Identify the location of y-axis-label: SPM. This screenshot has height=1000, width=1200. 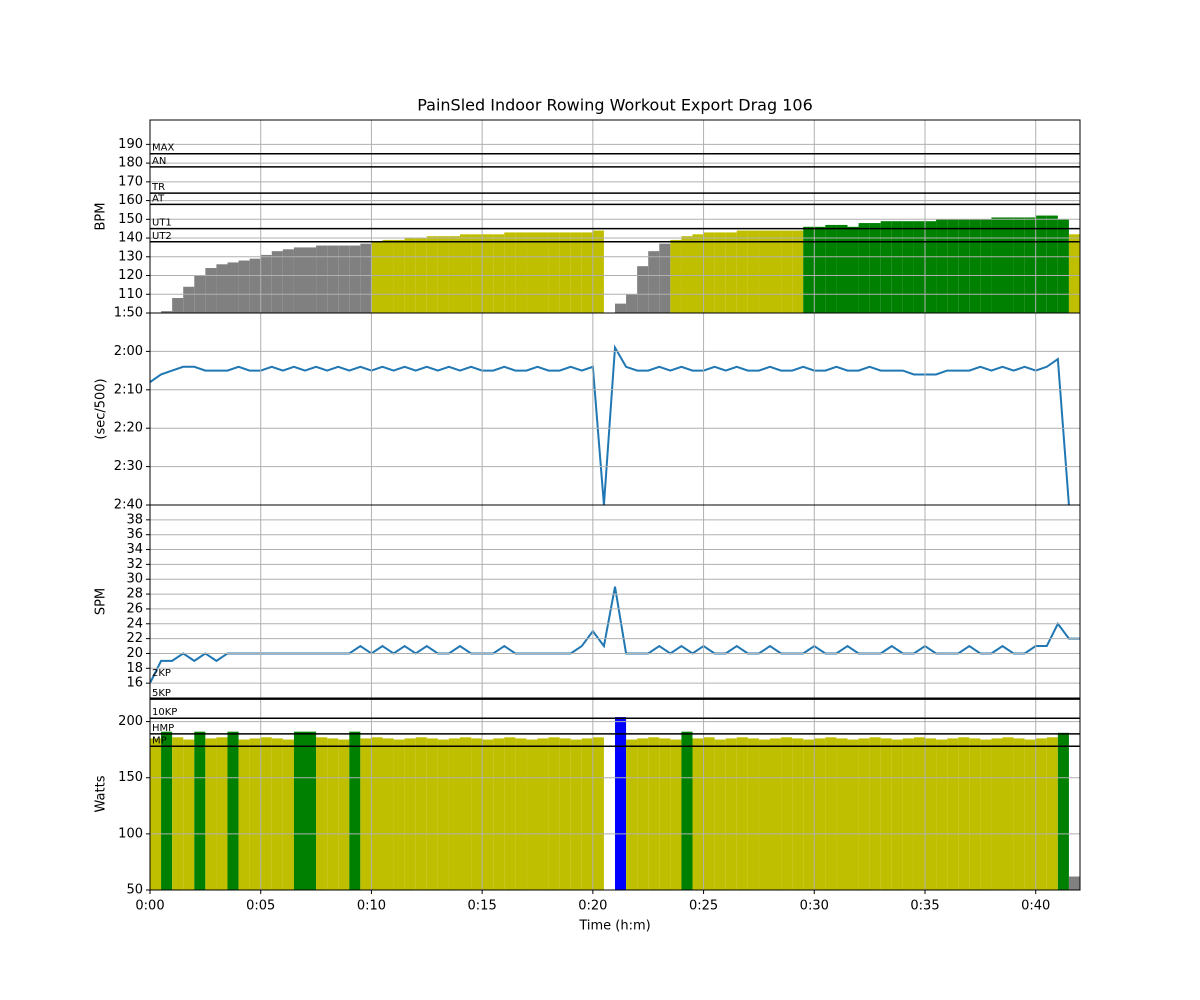
(101, 601).